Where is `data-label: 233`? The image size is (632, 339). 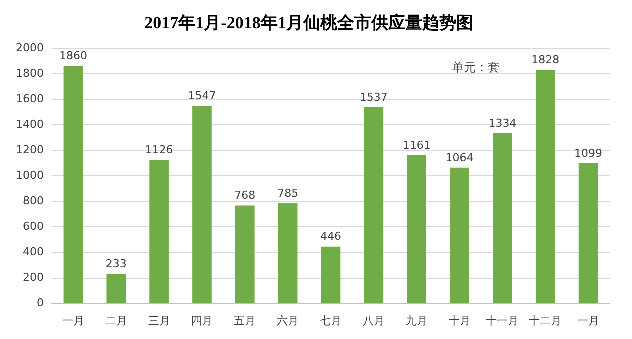
data-label: 233 is located at coordinates (116, 263).